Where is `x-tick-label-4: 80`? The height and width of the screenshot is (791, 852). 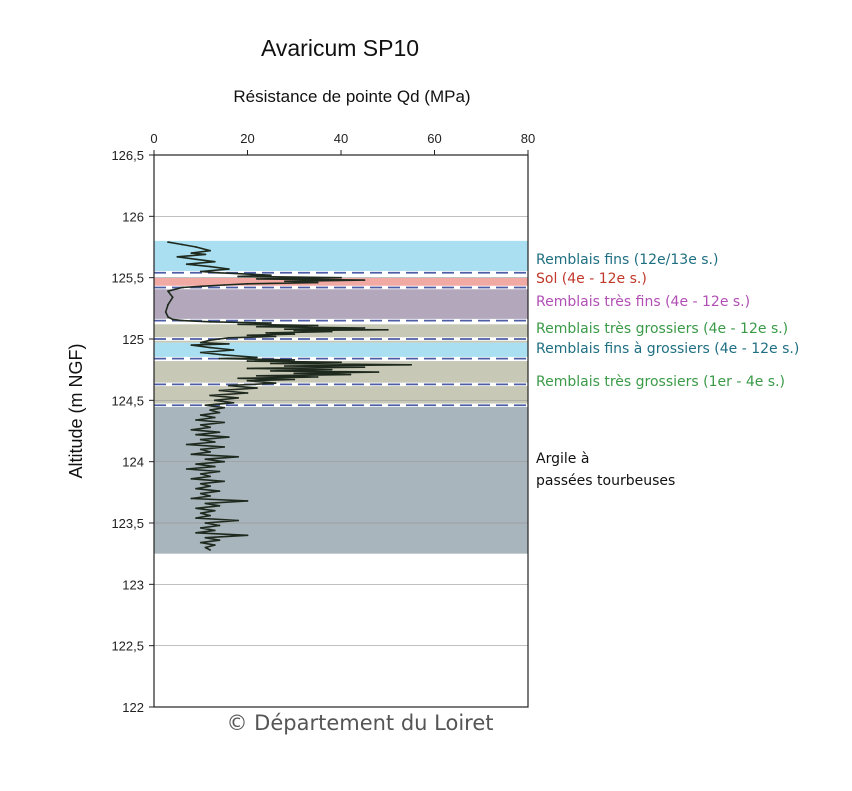
x-tick-label-4: 80 is located at coordinates (528, 138).